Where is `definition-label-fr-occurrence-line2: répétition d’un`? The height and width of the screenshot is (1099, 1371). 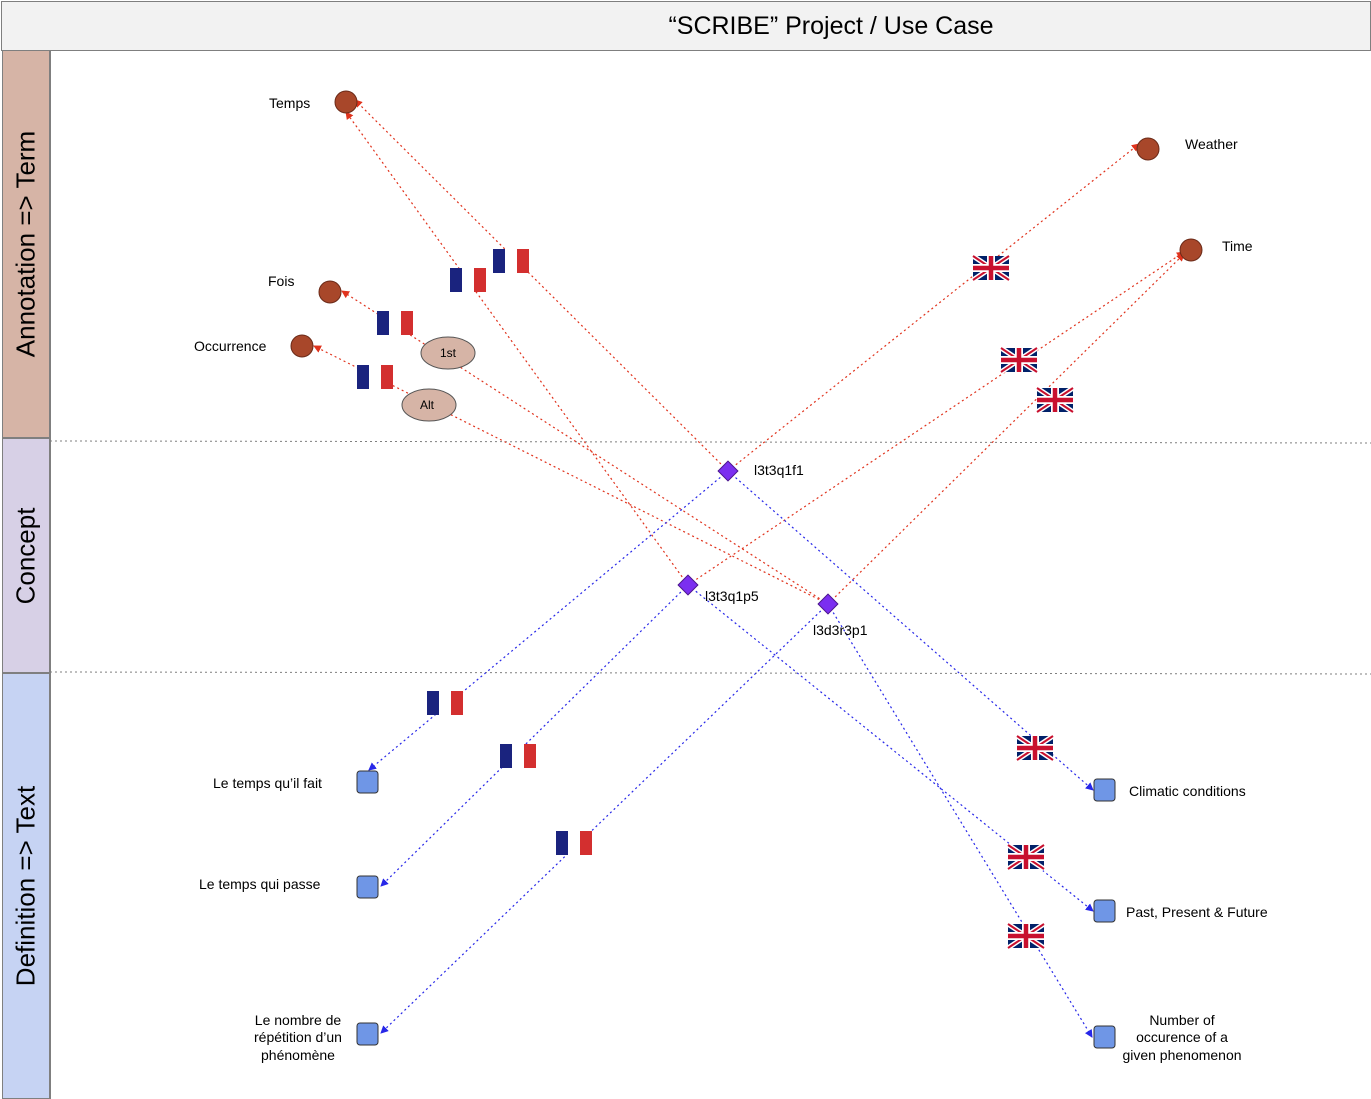 definition-label-fr-occurrence-line2: répétition d’un is located at coordinates (298, 1037).